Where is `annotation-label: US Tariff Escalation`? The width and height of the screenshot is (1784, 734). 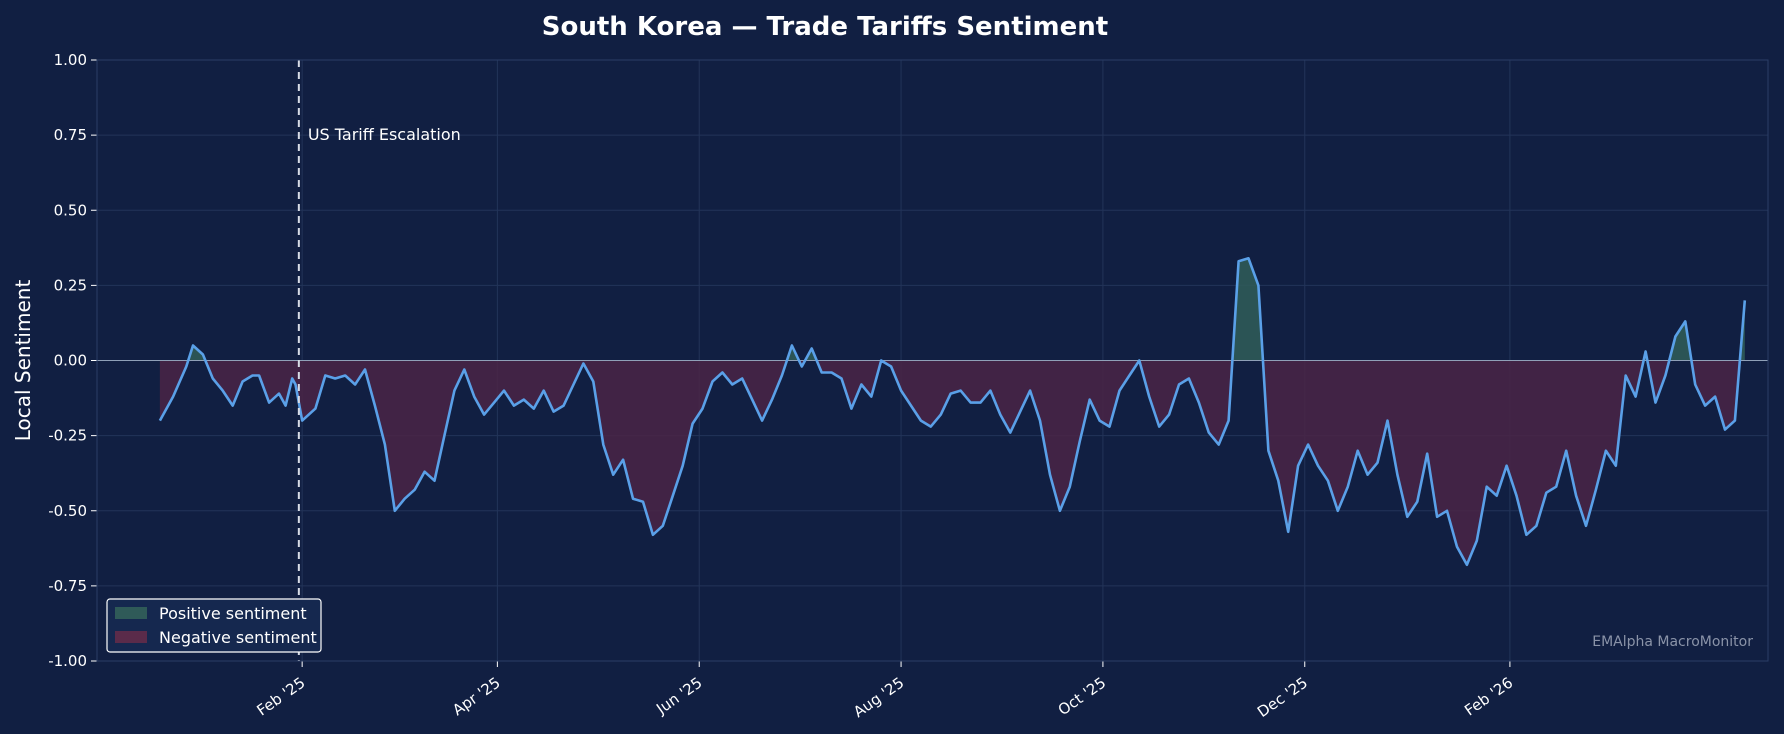 annotation-label: US Tariff Escalation is located at coordinates (384, 134).